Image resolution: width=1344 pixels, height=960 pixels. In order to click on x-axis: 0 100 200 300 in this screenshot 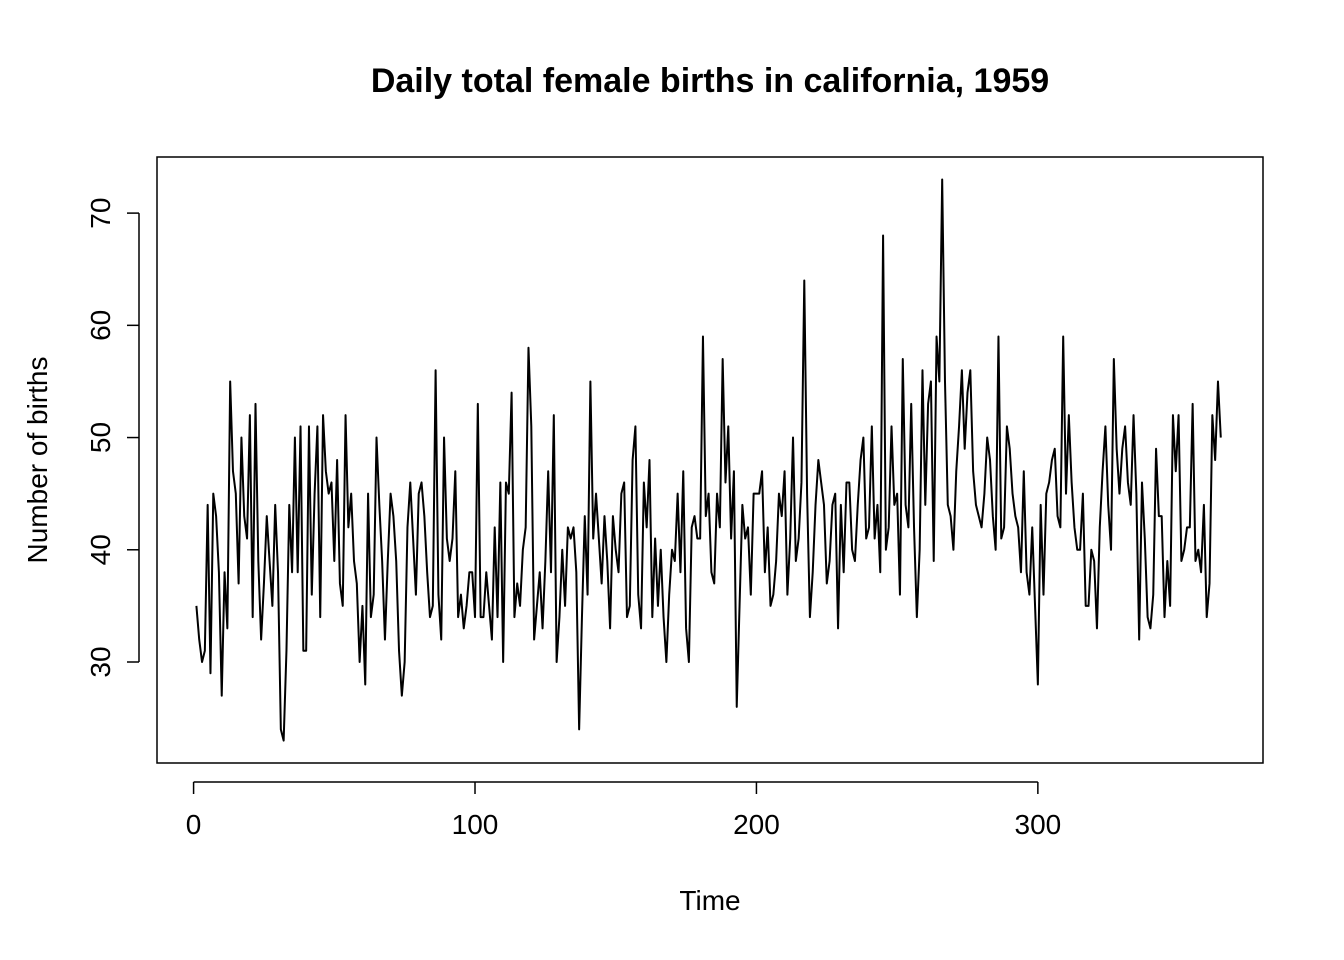, I will do `click(624, 810)`.